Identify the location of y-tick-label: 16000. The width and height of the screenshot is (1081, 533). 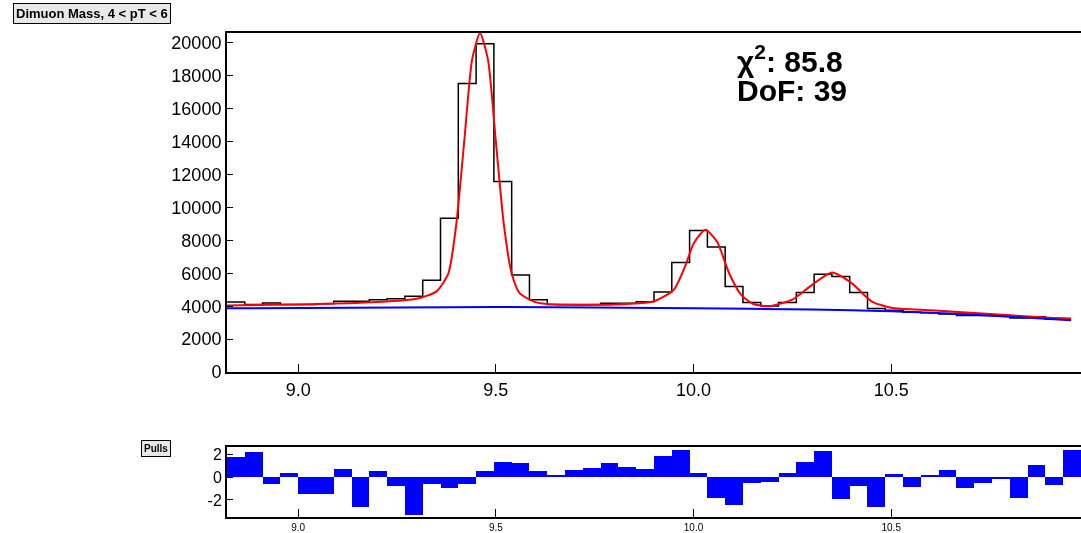
(196, 109).